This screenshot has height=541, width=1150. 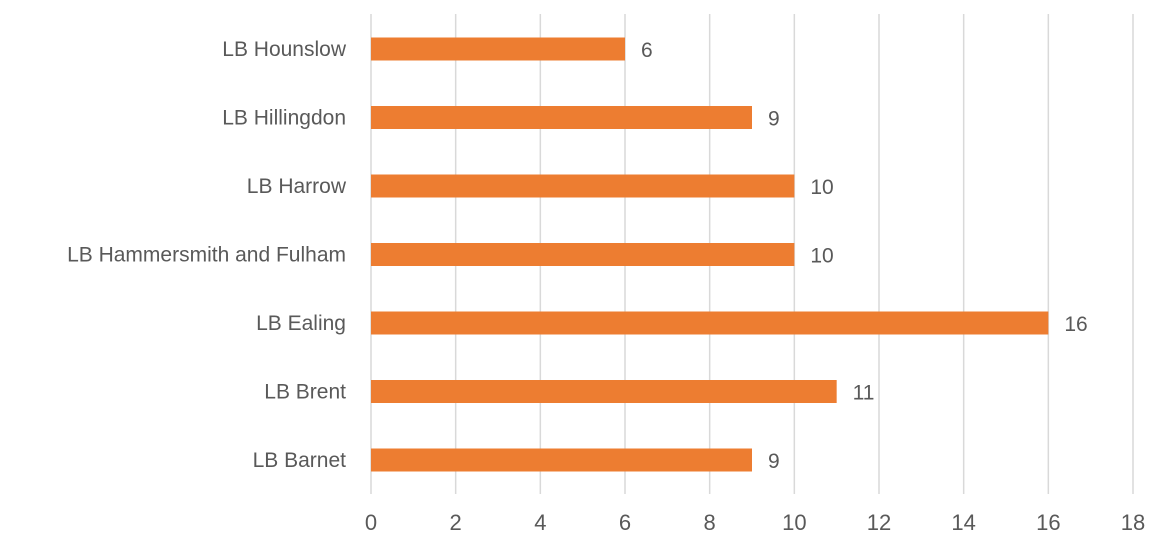 What do you see at coordinates (284, 49) in the screenshot?
I see `category-label: LB Hounslow` at bounding box center [284, 49].